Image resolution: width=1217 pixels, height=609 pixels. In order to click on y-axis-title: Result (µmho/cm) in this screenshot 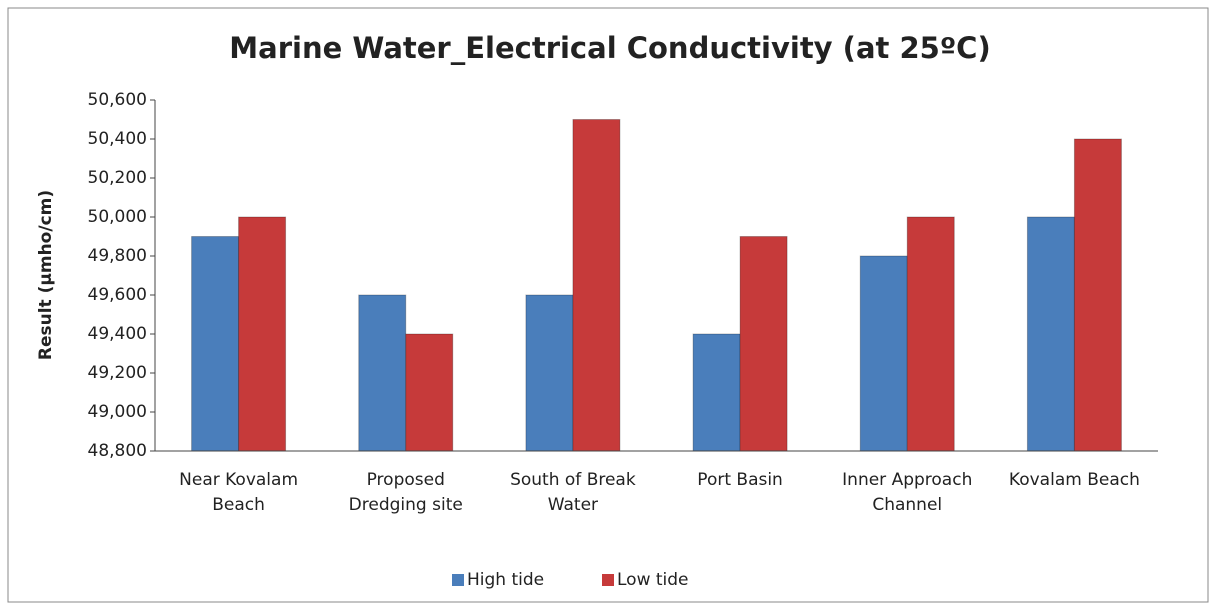, I will do `click(46, 275)`.